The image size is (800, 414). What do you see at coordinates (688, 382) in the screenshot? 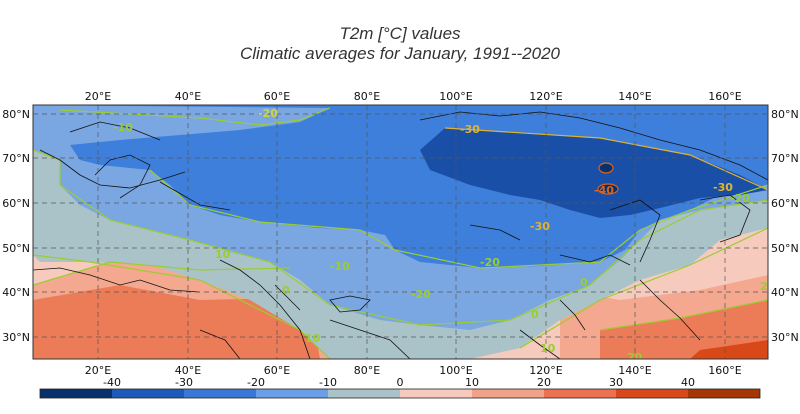
I see `colorbar-tick: 40` at bounding box center [688, 382].